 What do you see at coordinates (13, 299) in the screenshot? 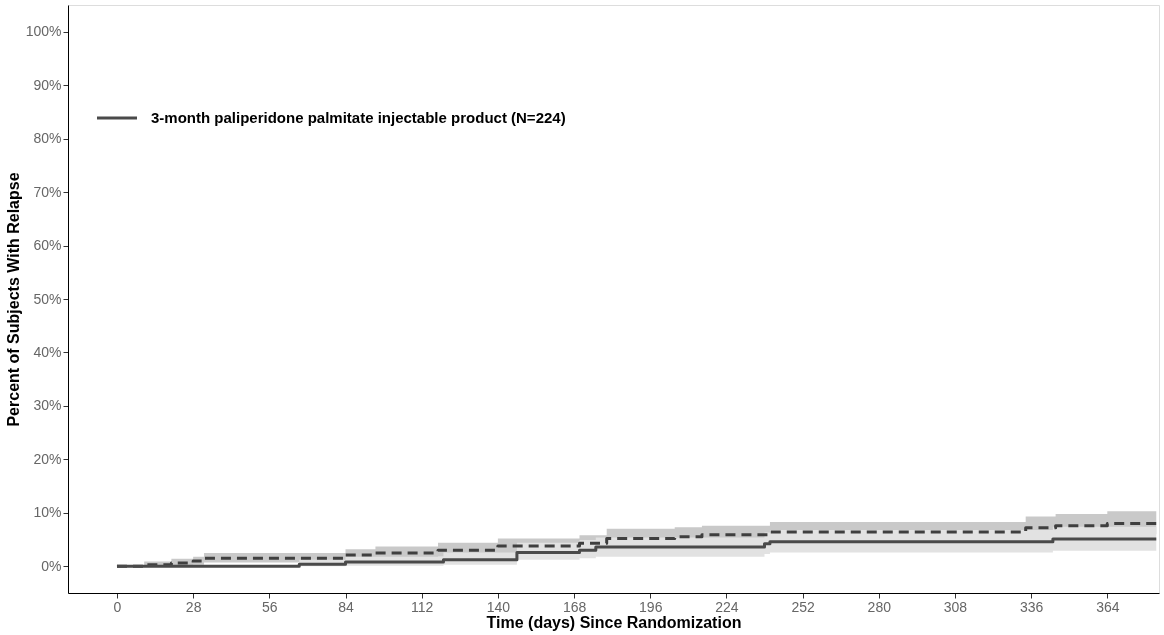
I see `y-axis-title: Percent of Subjects With Relapse` at bounding box center [13, 299].